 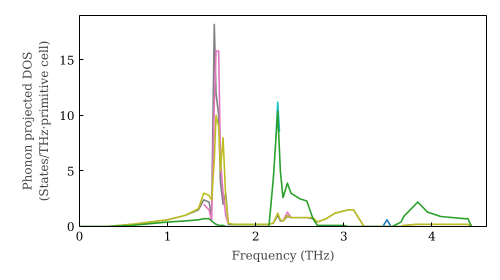 What do you see at coordinates (67, 60) in the screenshot?
I see `y-tick-label: 15` at bounding box center [67, 60].